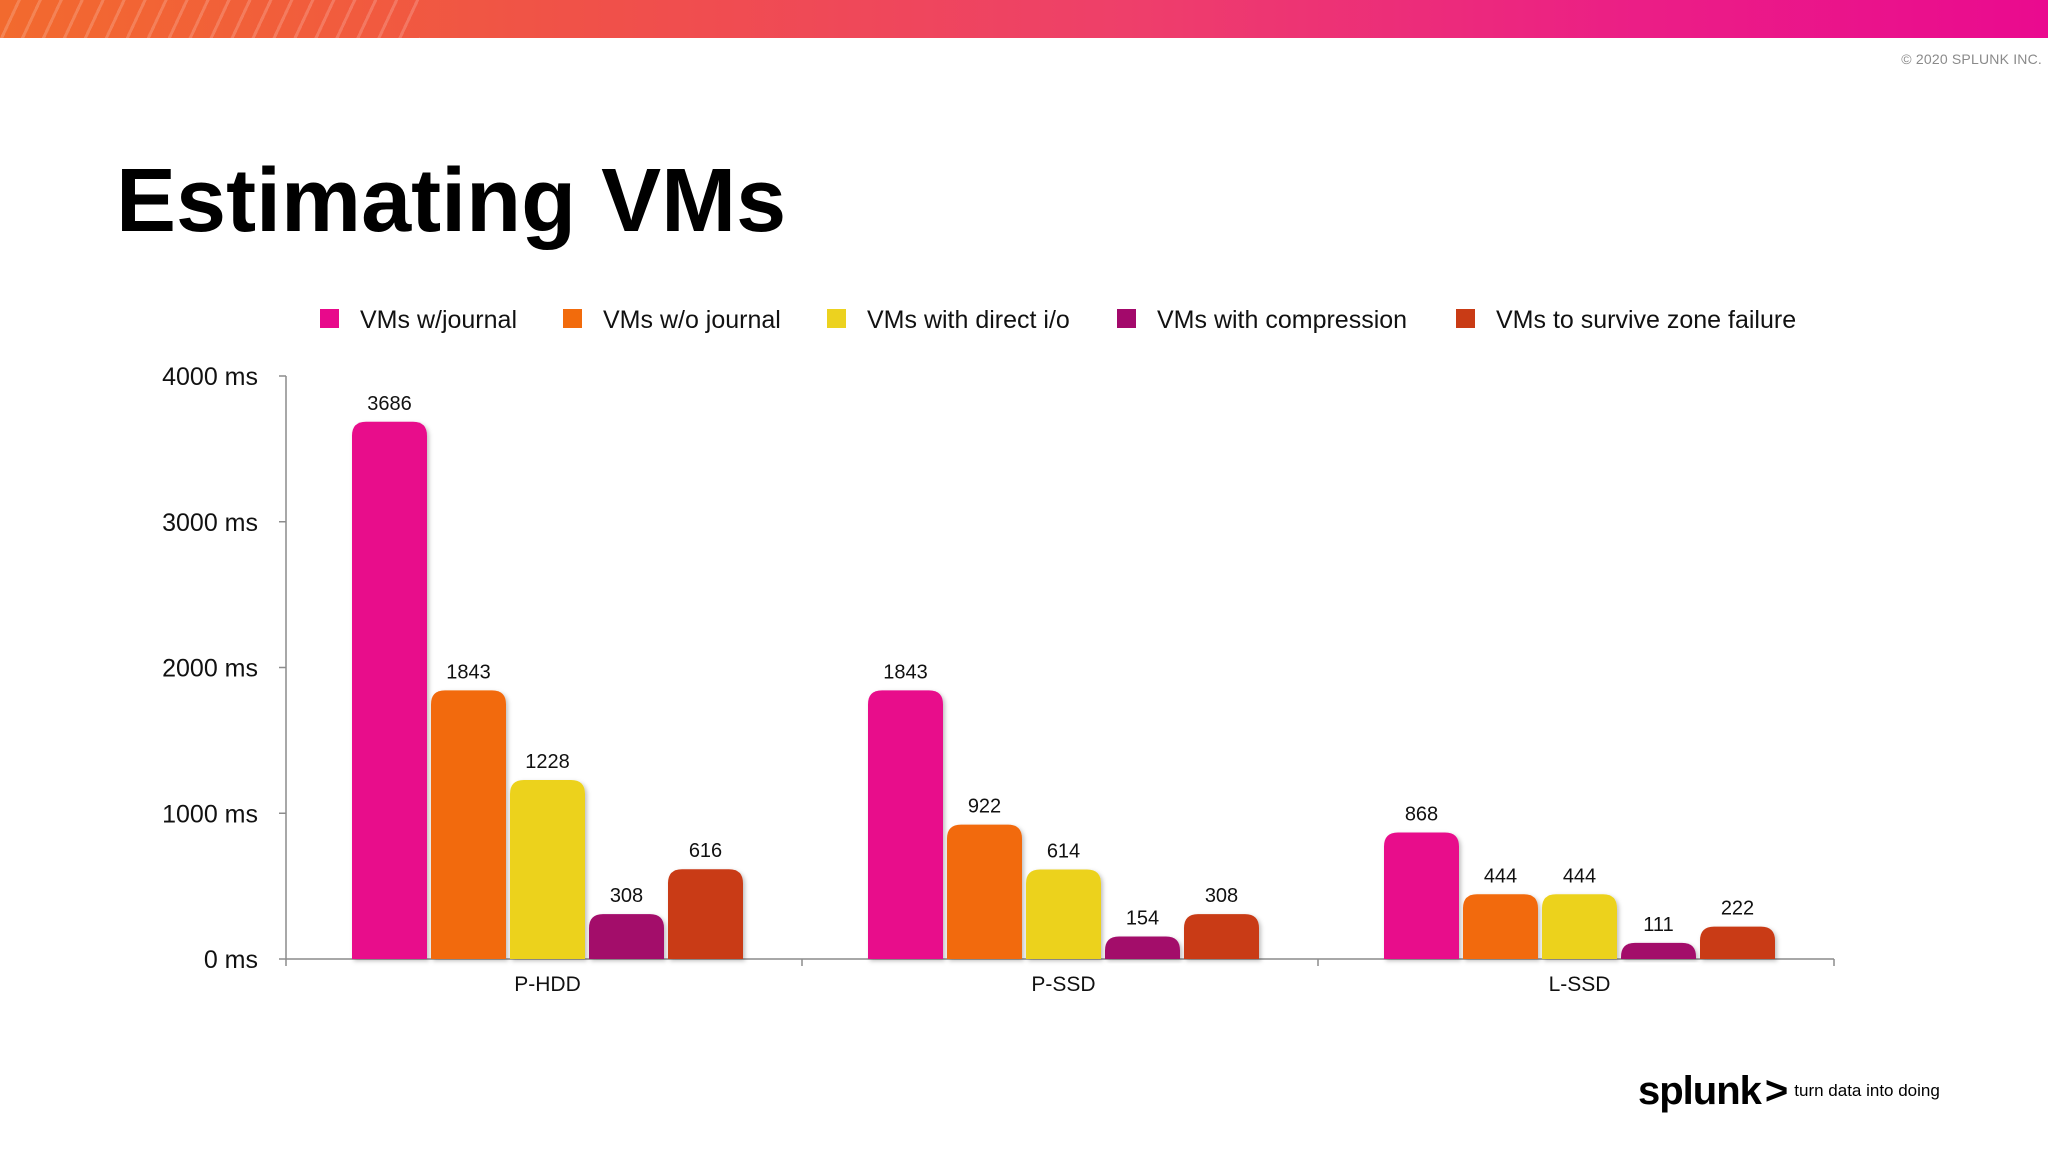  I want to click on legend-label: VMs with direct i/o, so click(968, 320).